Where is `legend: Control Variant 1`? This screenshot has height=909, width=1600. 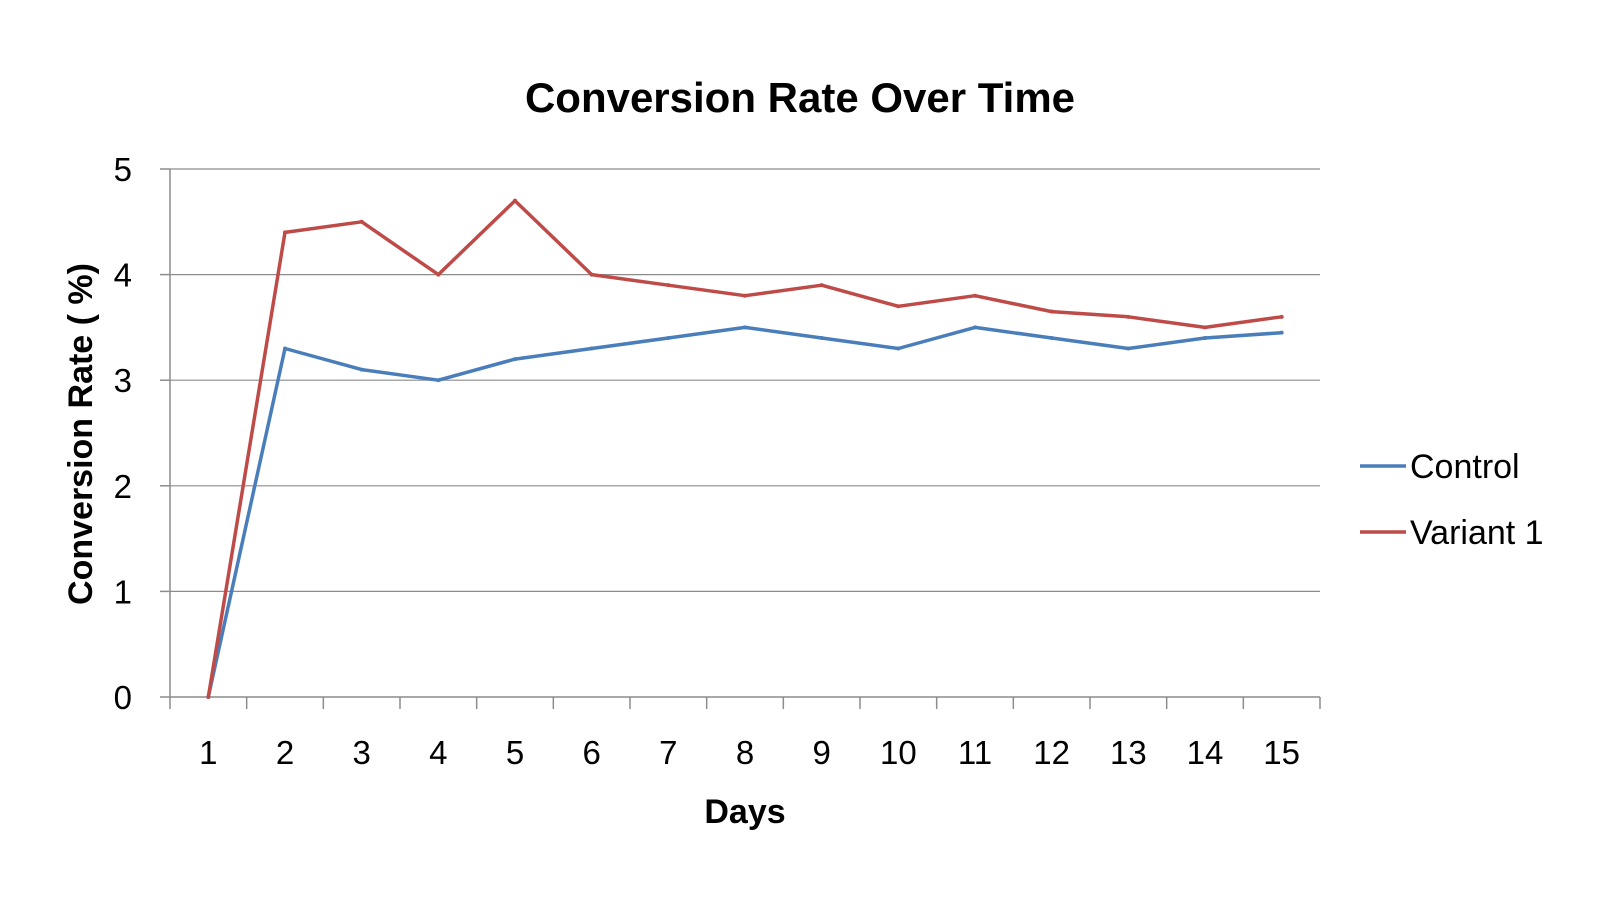
legend: Control Variant 1 is located at coordinates (1452, 500).